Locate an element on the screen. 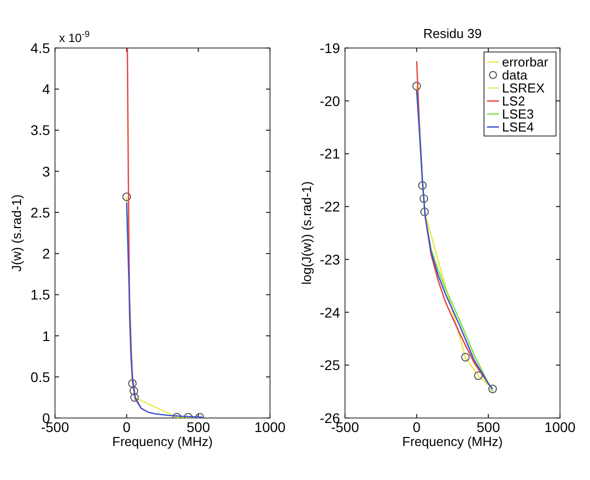  y-tick-label: -19 is located at coordinates (330, 48).